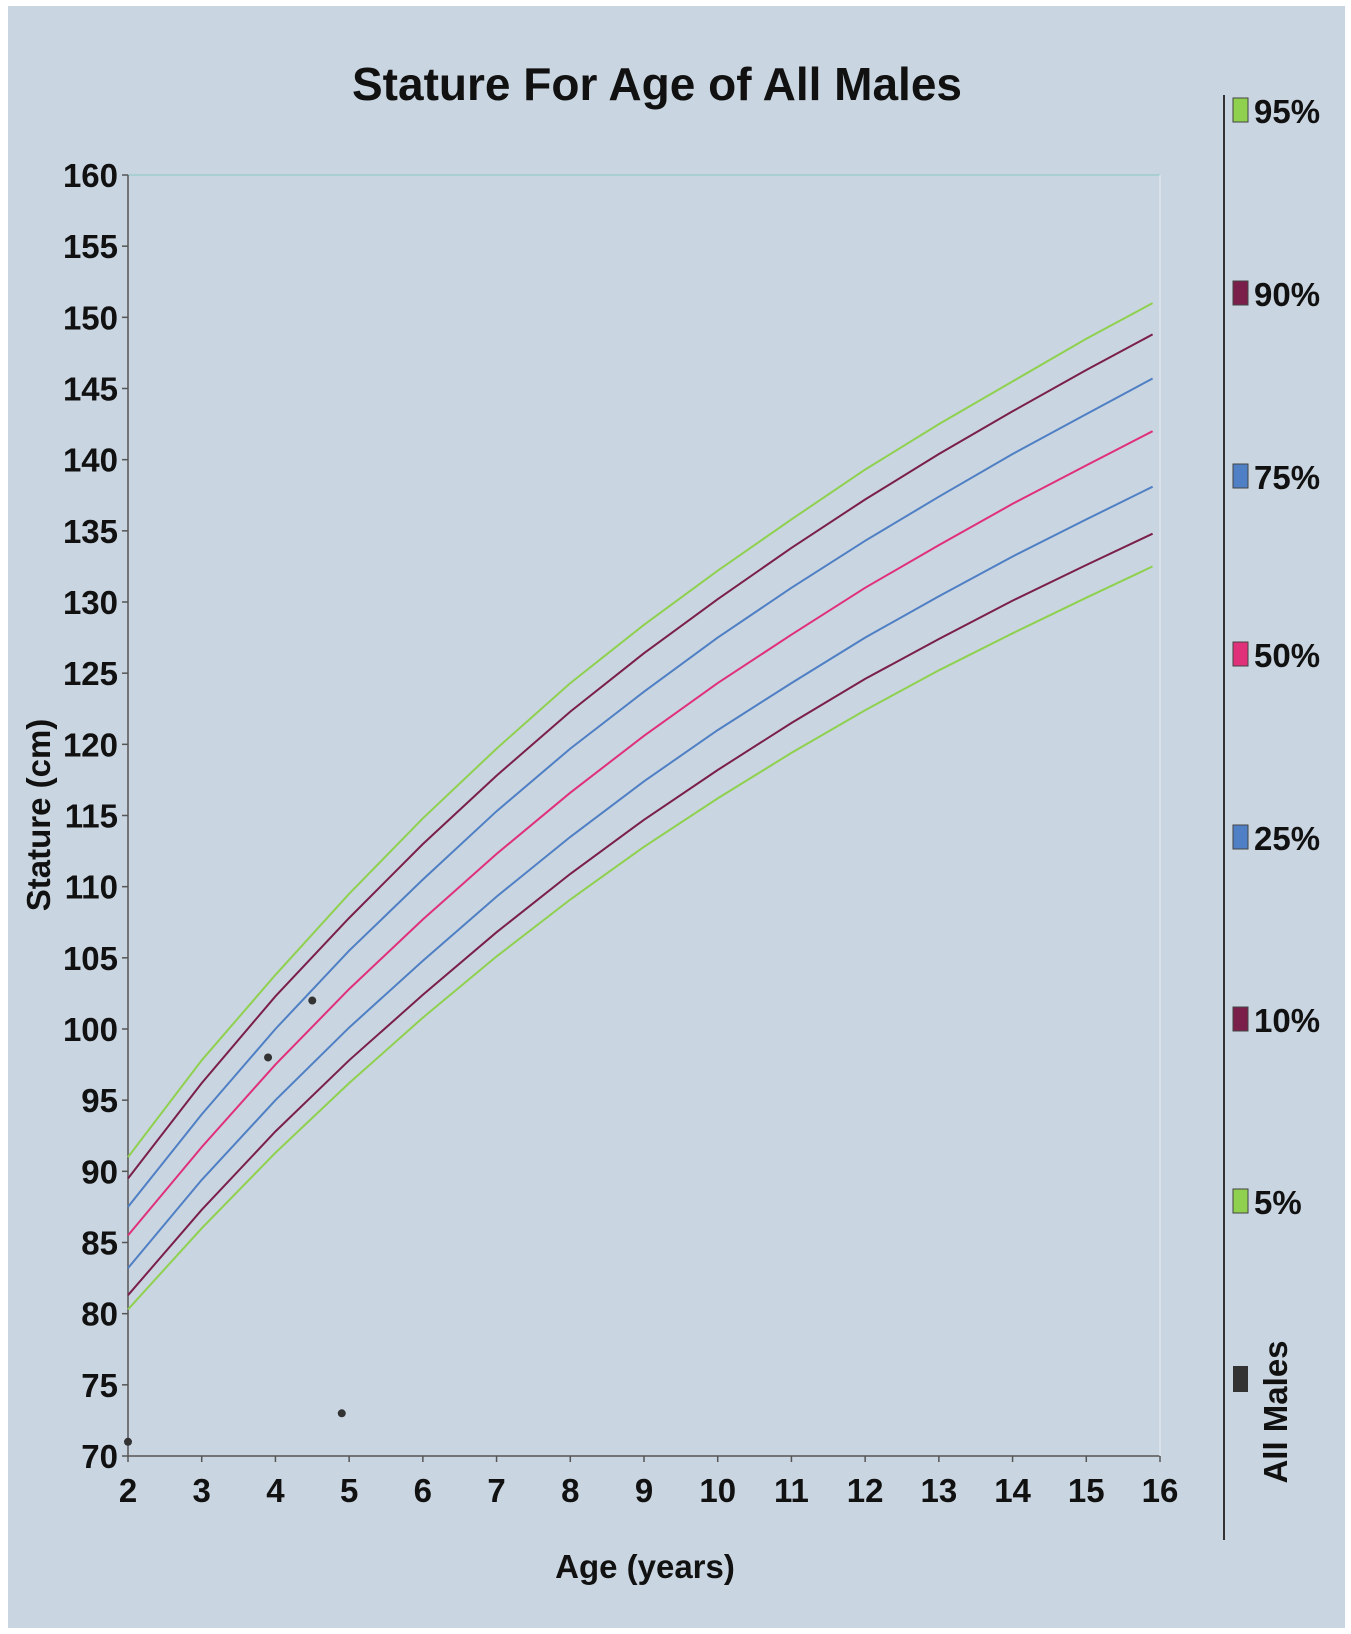 Image resolution: width=1351 pixels, height=1634 pixels. I want to click on x-tick-label: 16, so click(1160, 1490).